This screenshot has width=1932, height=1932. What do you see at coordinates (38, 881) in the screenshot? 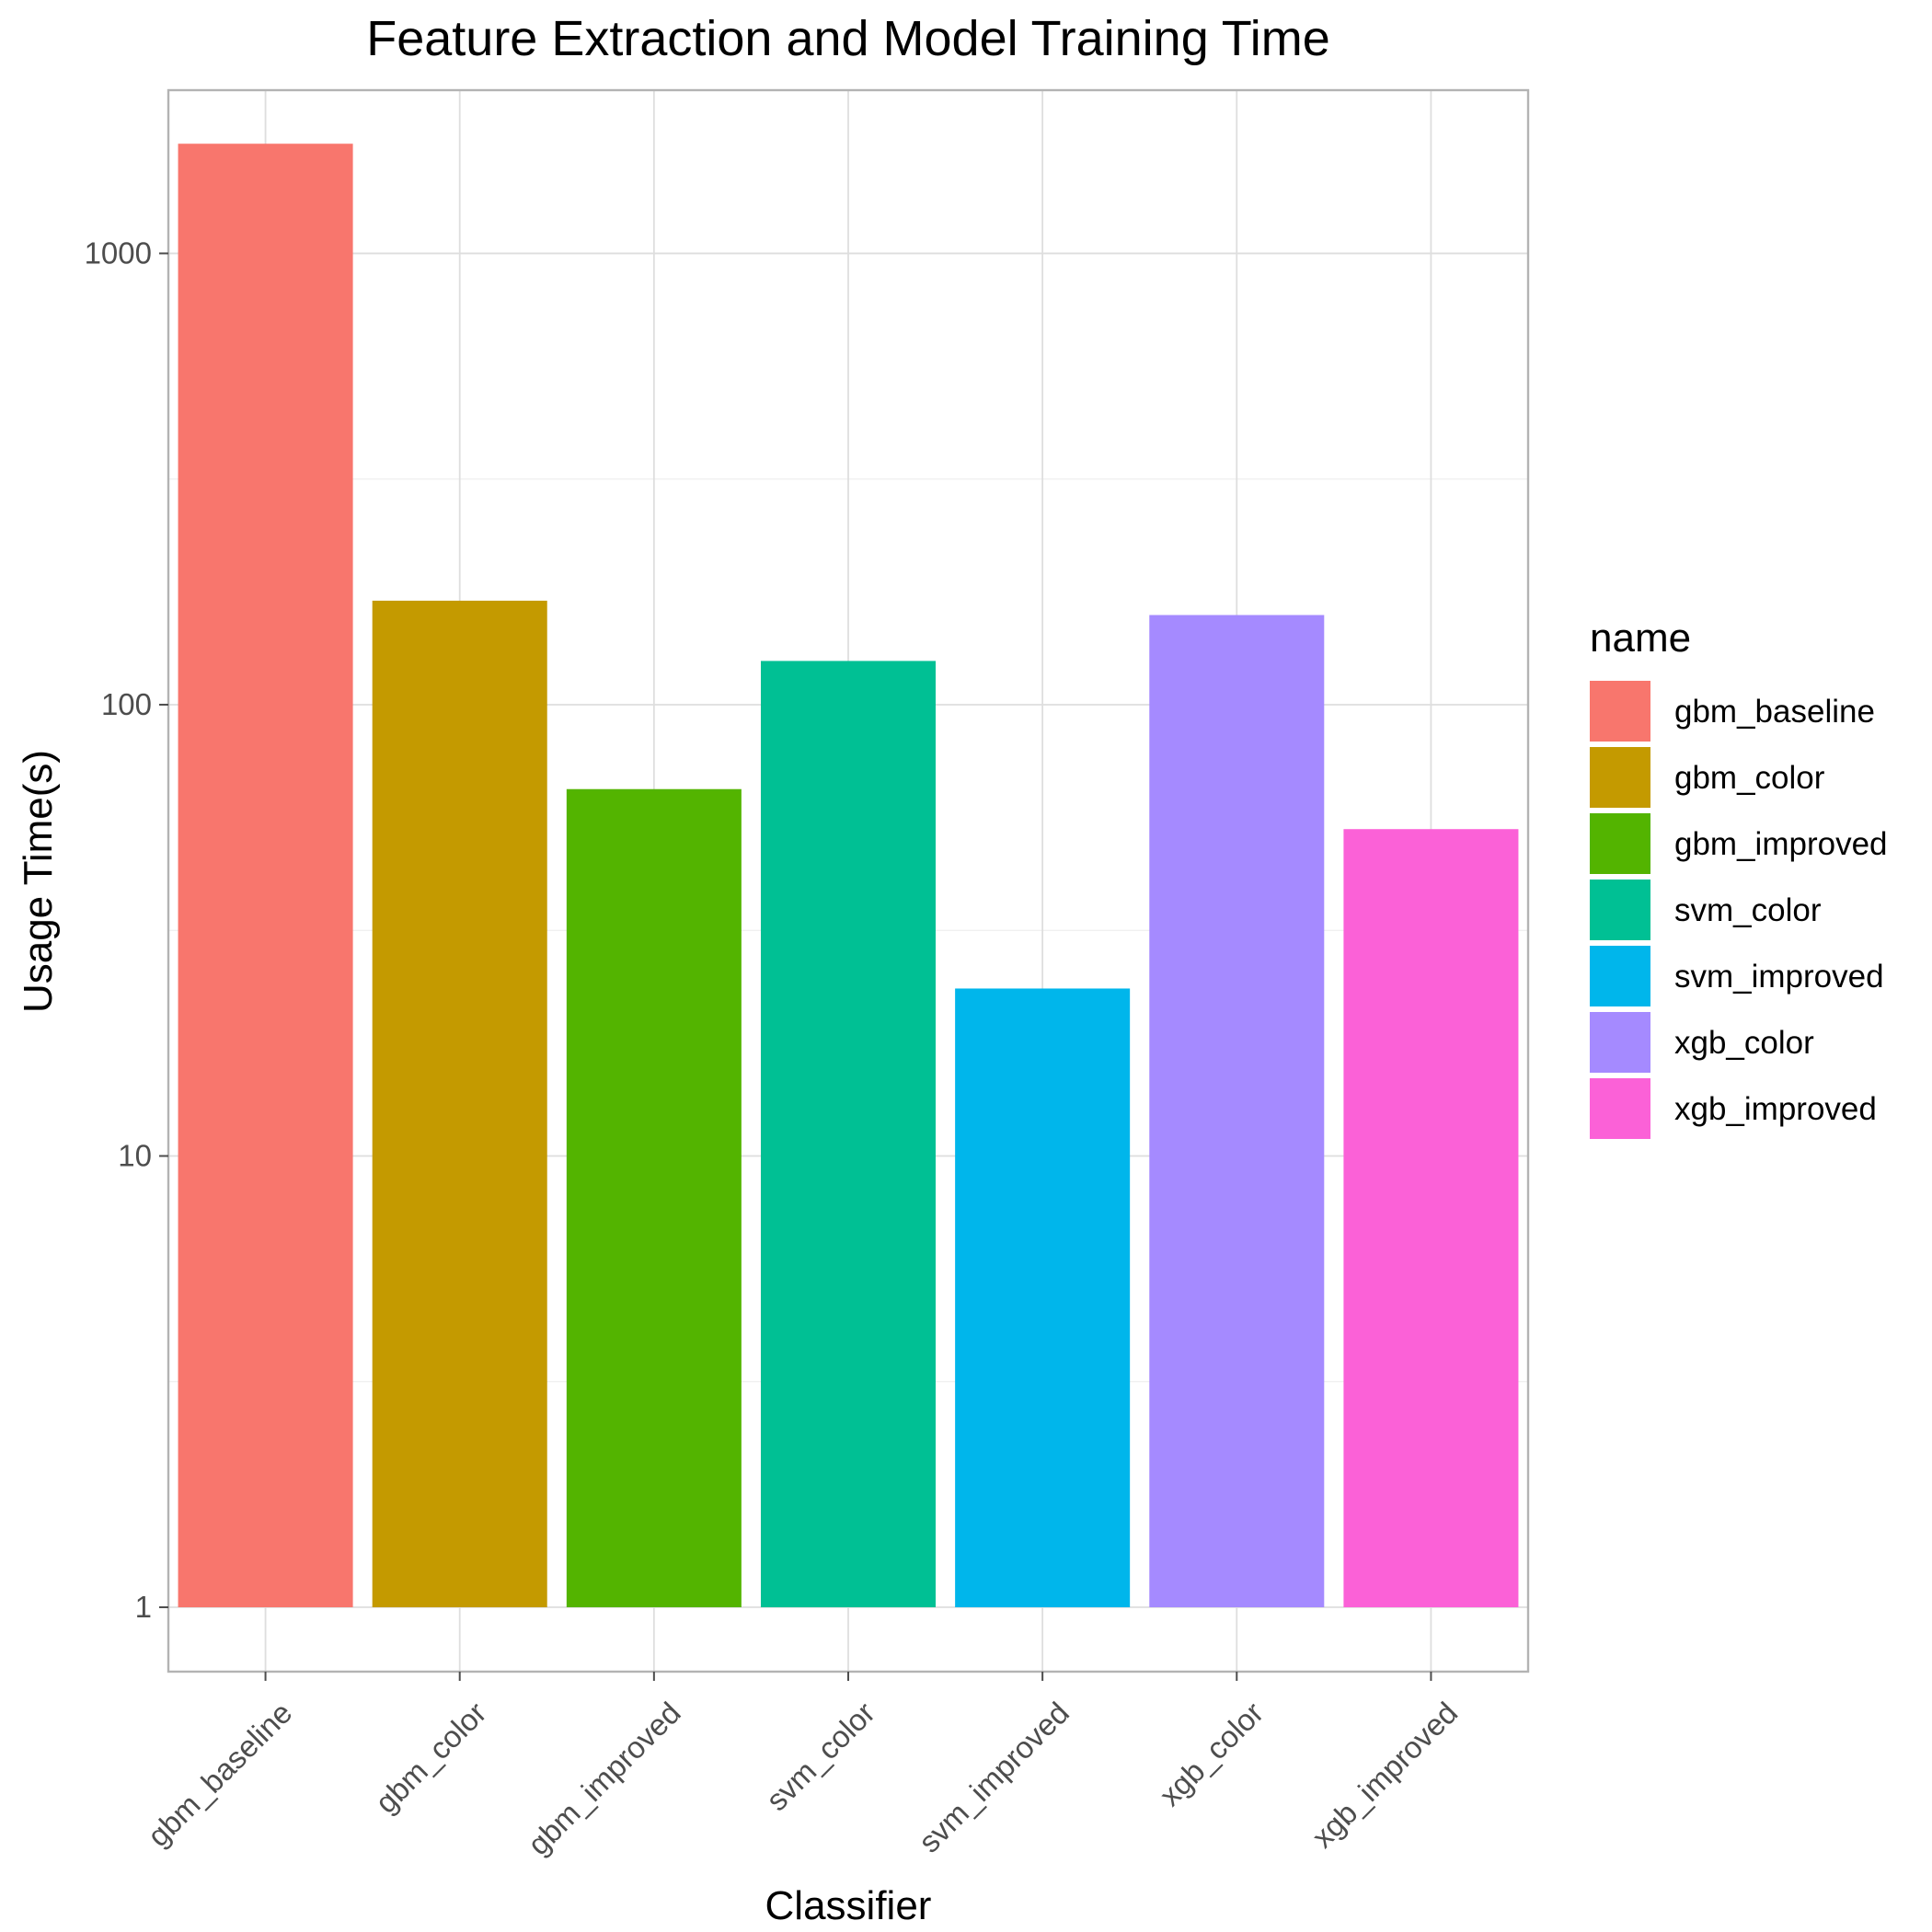
I see `y-axis-title: Usage Time(s)` at bounding box center [38, 881].